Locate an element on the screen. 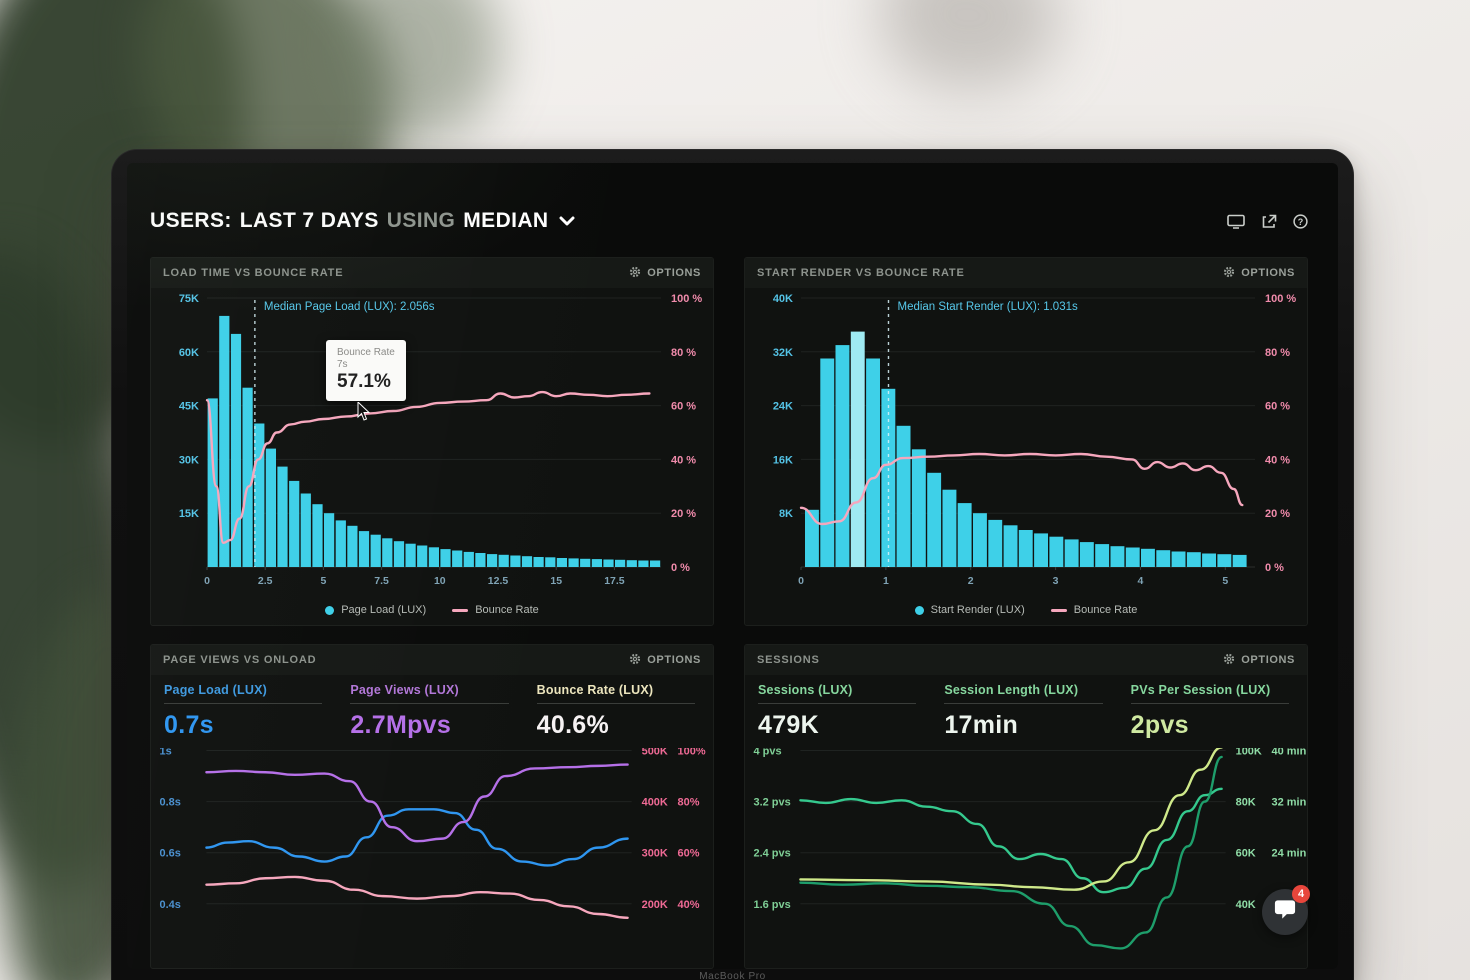 The image size is (1470, 980). chevron-down-icon is located at coordinates (567, 221).